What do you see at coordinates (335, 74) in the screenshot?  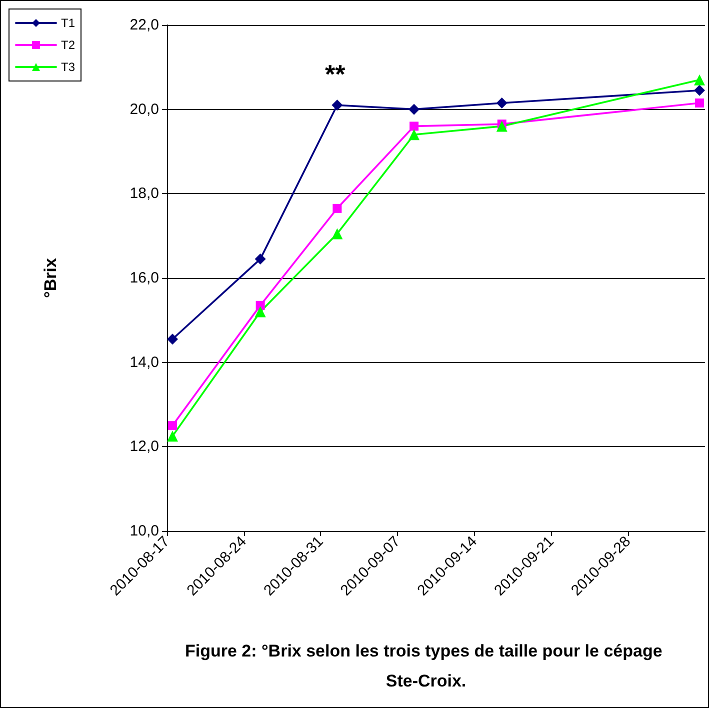 I see `annotation: **` at bounding box center [335, 74].